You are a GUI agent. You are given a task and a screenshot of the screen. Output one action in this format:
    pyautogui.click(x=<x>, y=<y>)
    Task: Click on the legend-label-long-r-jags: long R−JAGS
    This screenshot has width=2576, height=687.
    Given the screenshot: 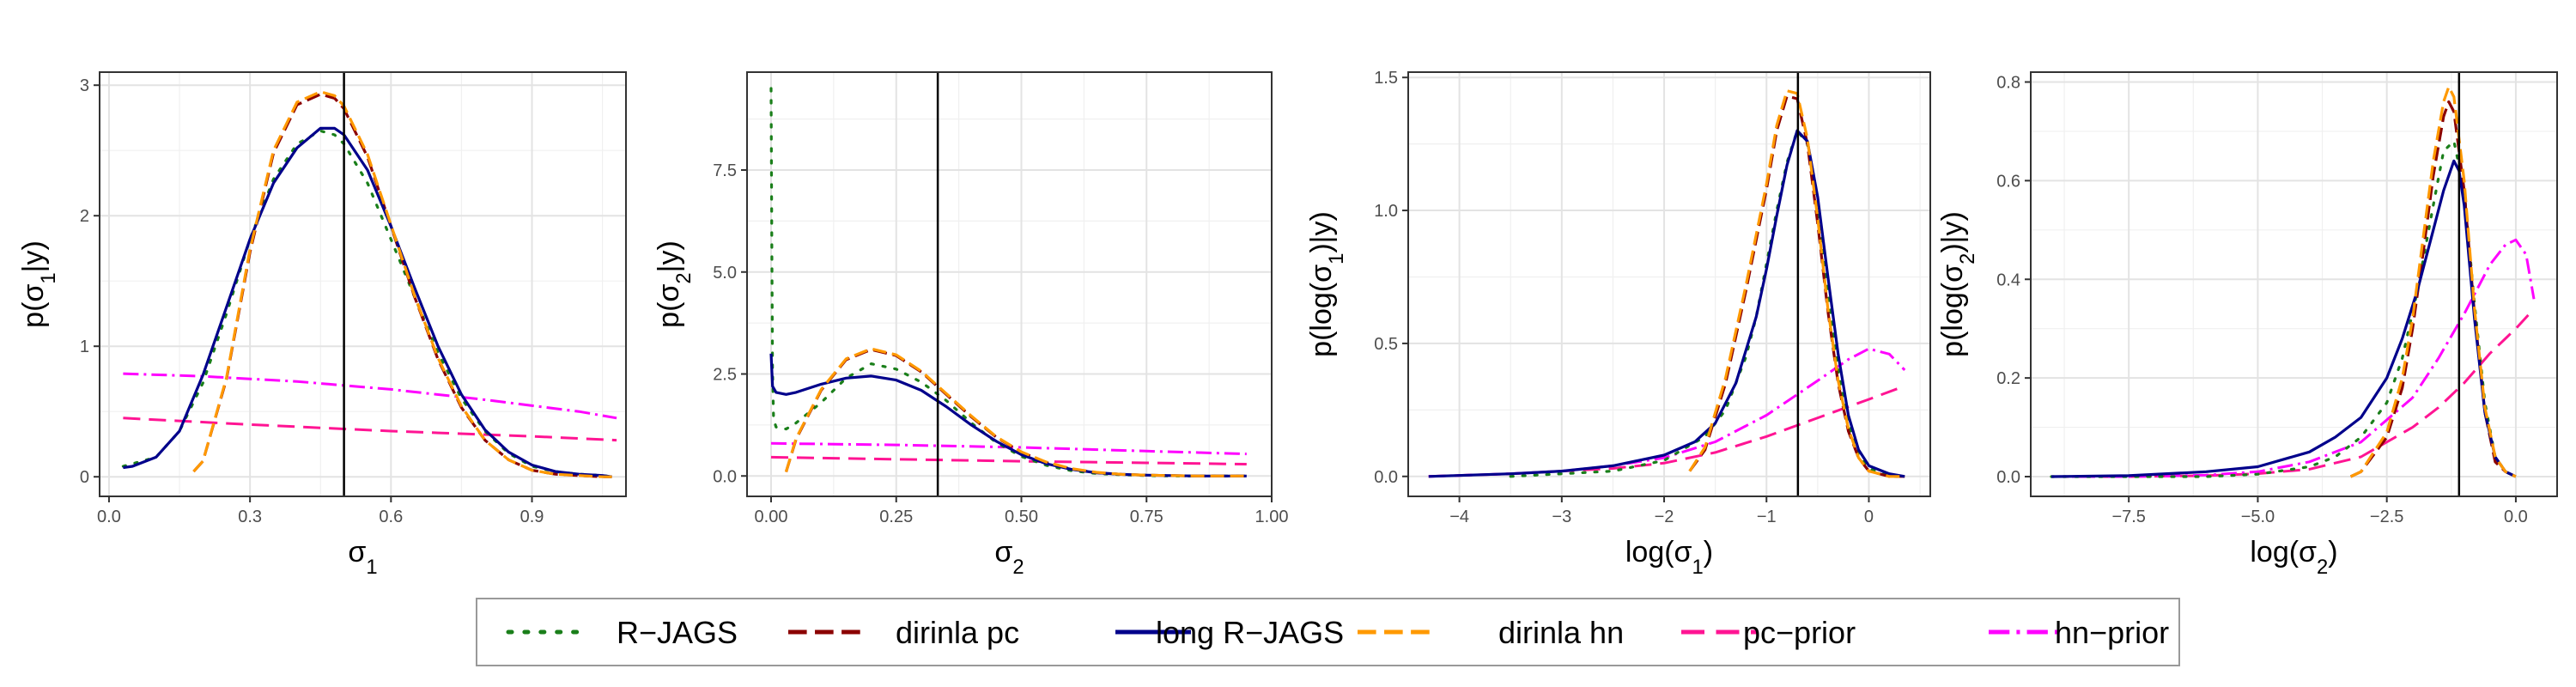 What is the action you would take?
    pyautogui.click(x=1250, y=632)
    